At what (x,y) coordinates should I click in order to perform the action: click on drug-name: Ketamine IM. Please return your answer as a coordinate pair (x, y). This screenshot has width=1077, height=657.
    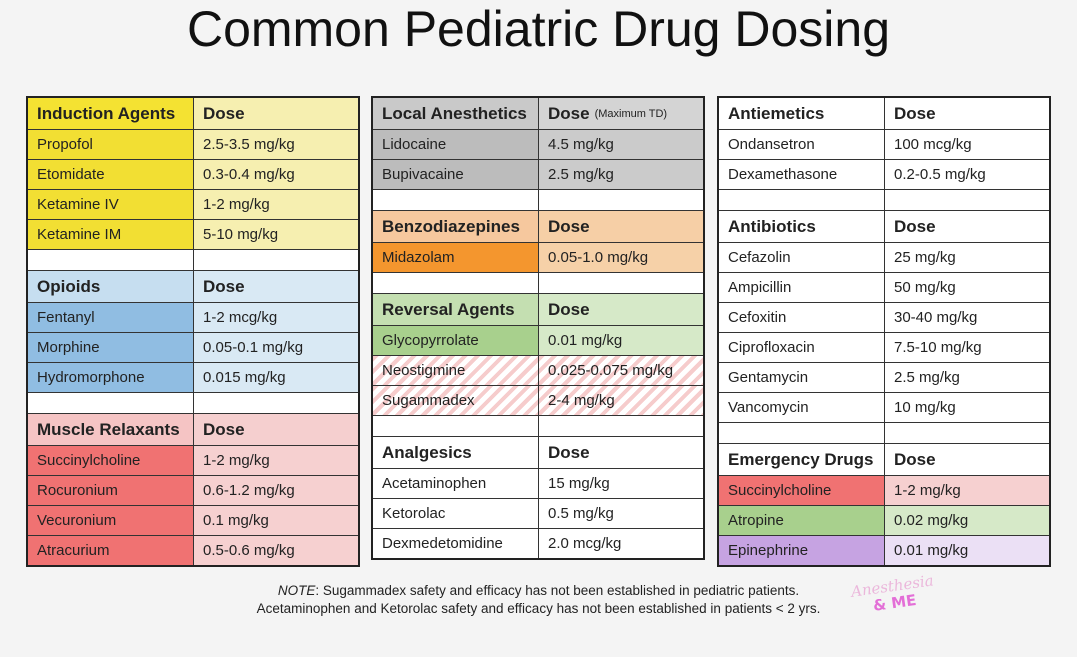
    Looking at the image, I should click on (111, 234).